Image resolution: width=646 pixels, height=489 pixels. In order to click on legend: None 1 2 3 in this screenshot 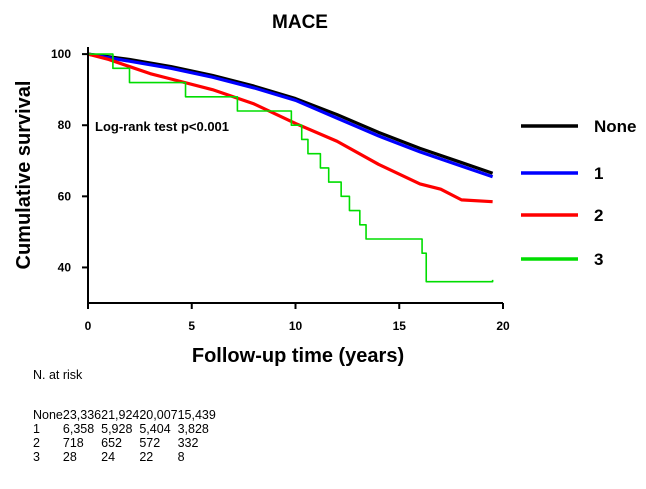, I will do `click(579, 193)`.